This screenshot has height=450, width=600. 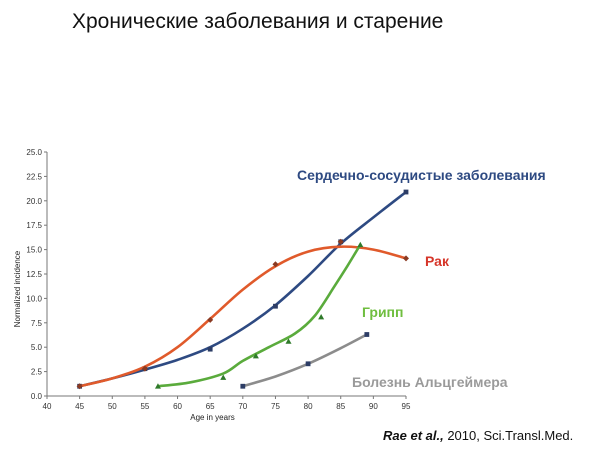 What do you see at coordinates (47, 406) in the screenshot?
I see `x-tick-label: 40` at bounding box center [47, 406].